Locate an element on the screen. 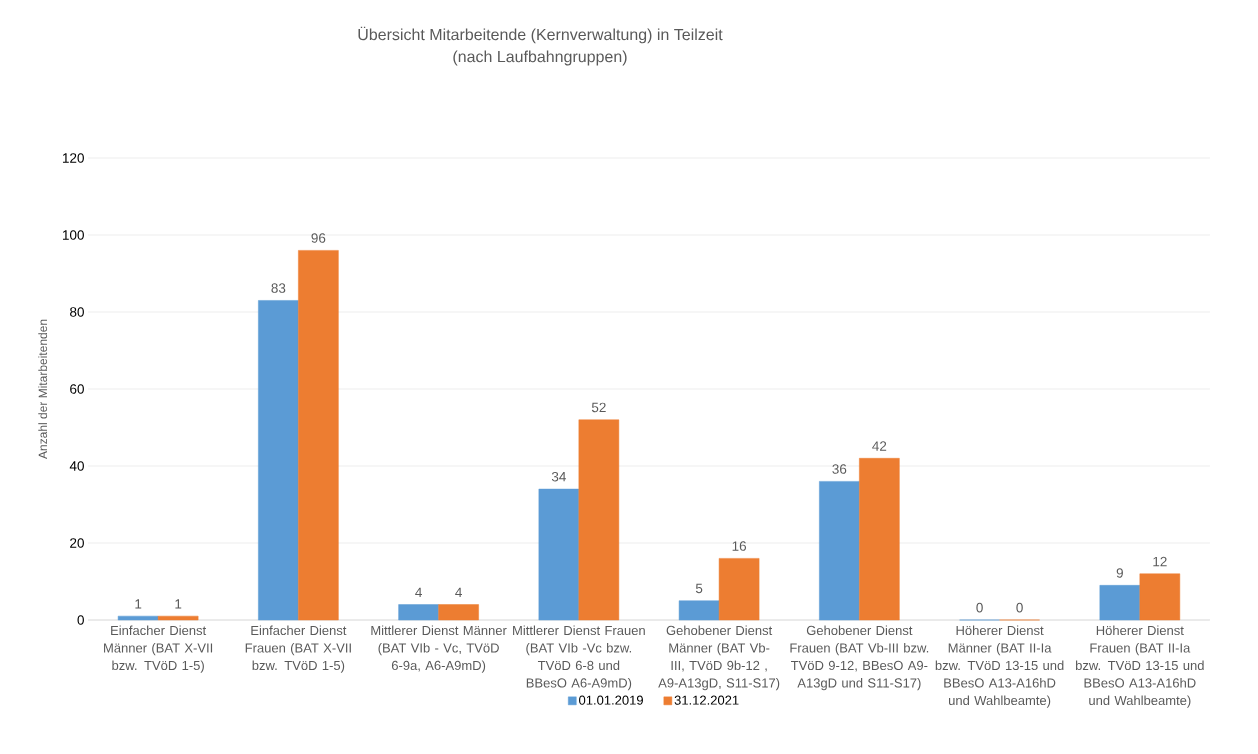  legend-label: 01.01.2019 is located at coordinates (611, 700).